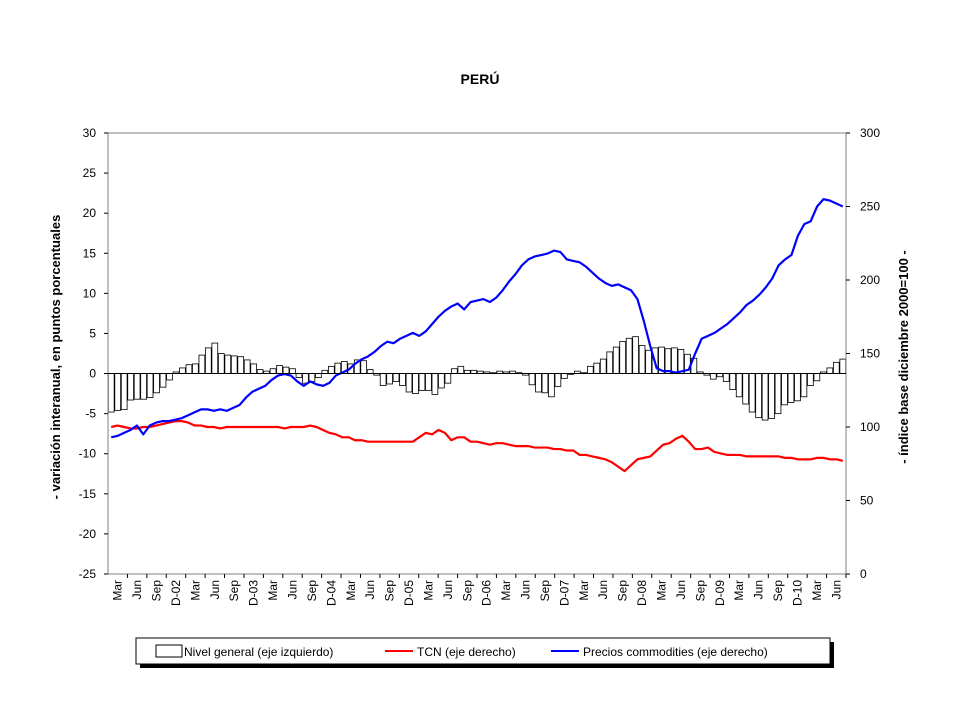  Describe the element at coordinates (870, 354) in the screenshot. I see `right-axis-tick-label: 150` at that location.